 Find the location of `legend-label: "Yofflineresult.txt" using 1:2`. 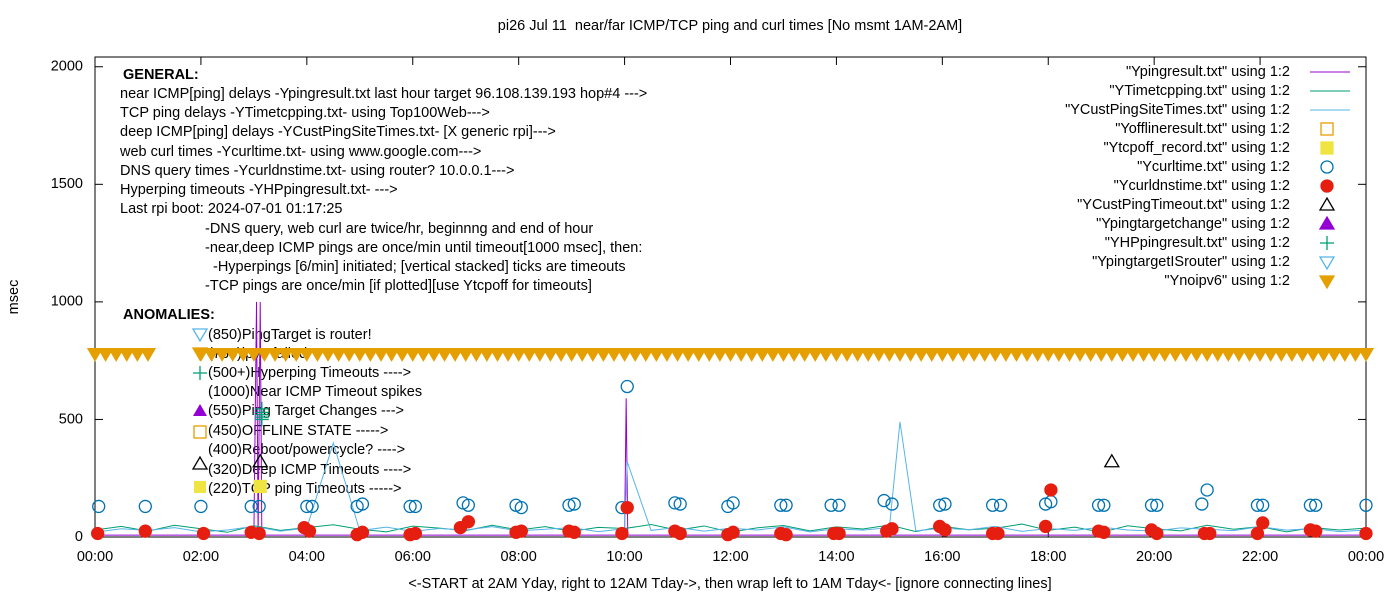

legend-label: "Yofflineresult.txt" using 1:2 is located at coordinates (1202, 129).